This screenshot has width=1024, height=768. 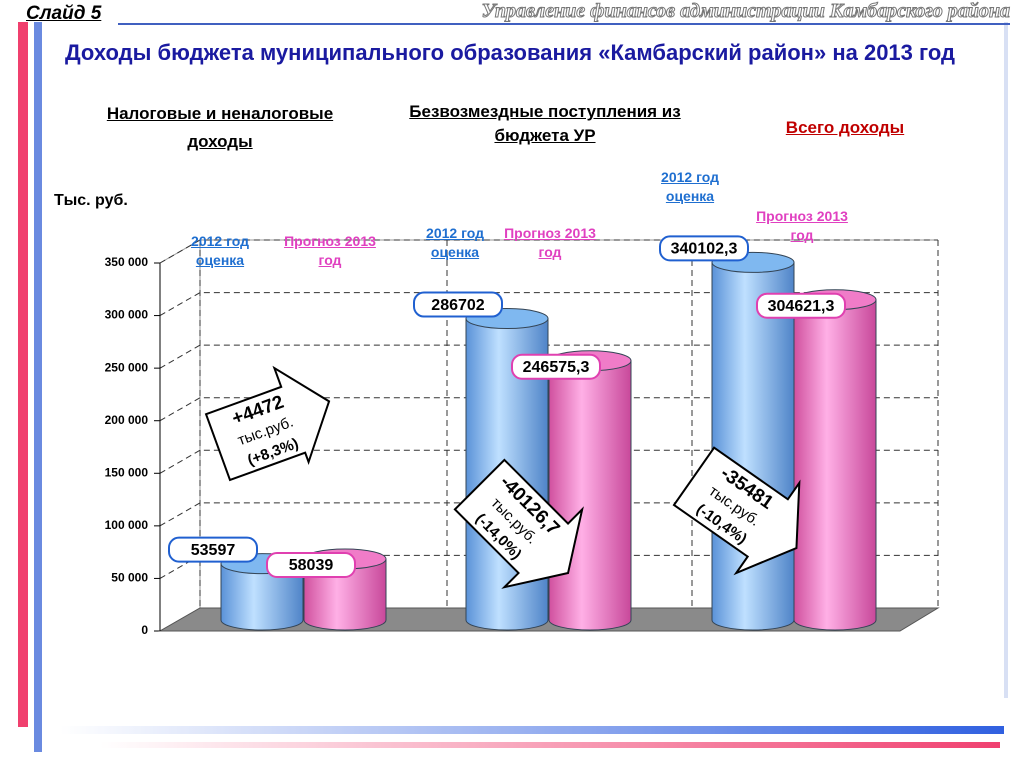 I want to click on value-label: 304621,3, so click(x=801, y=306).